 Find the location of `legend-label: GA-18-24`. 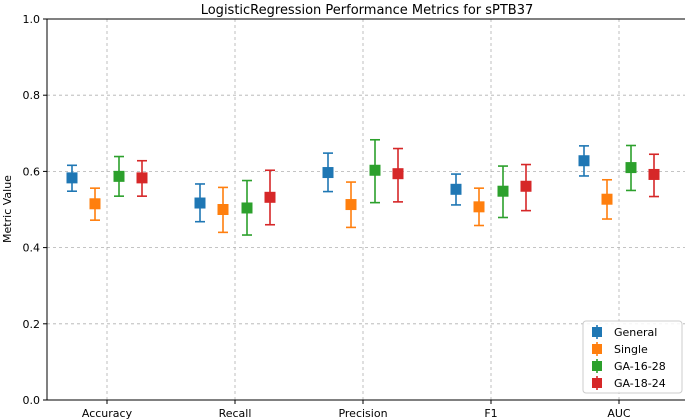

legend-label: GA-18-24 is located at coordinates (640, 383).